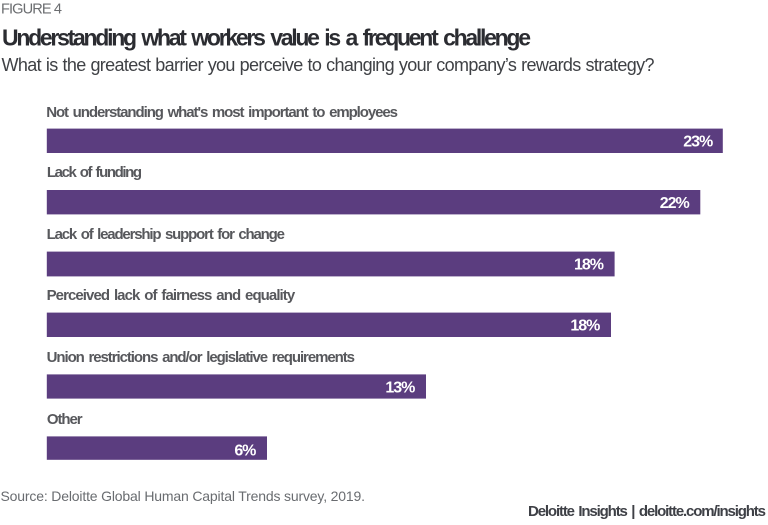 Image resolution: width=768 pixels, height=525 pixels. What do you see at coordinates (171, 295) in the screenshot?
I see `svg-text:Perceived lack of fairness and: Perceived lack of fairness and equality` at bounding box center [171, 295].